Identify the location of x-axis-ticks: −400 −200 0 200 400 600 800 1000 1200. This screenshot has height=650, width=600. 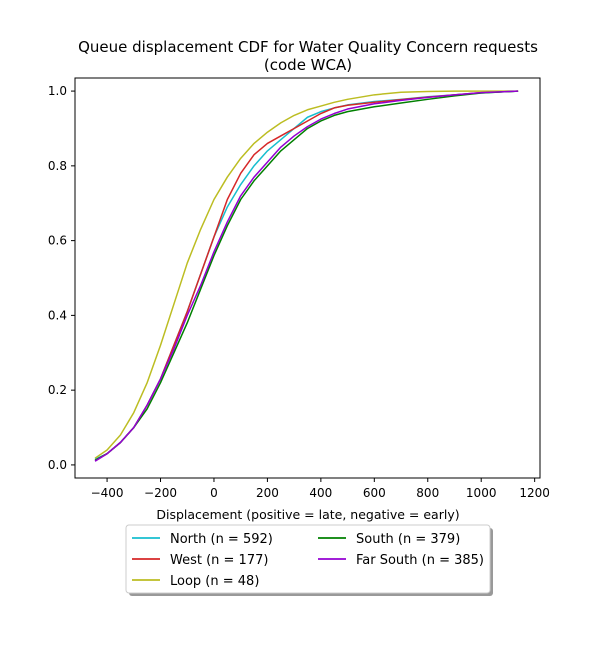
(320, 489).